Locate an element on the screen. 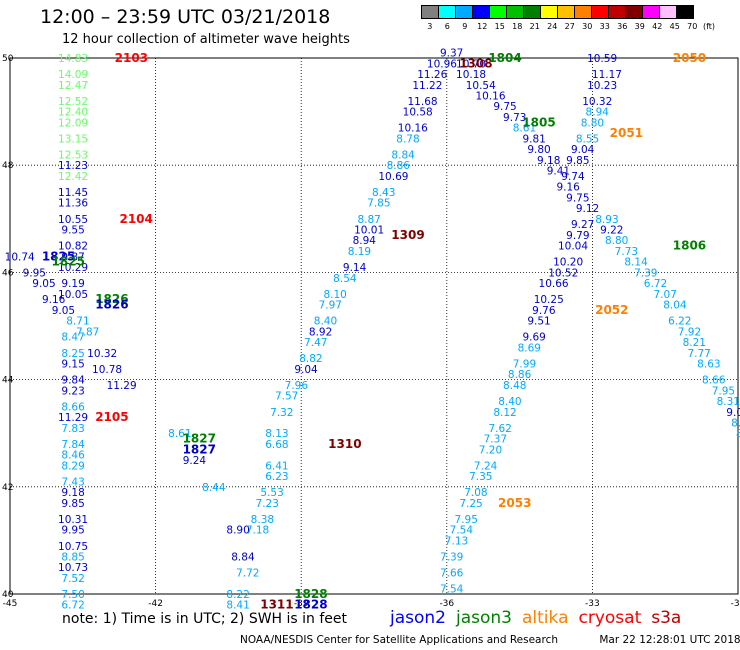 The width and height of the screenshot is (740, 650). wave-height-value: 9.19 is located at coordinates (72, 284).